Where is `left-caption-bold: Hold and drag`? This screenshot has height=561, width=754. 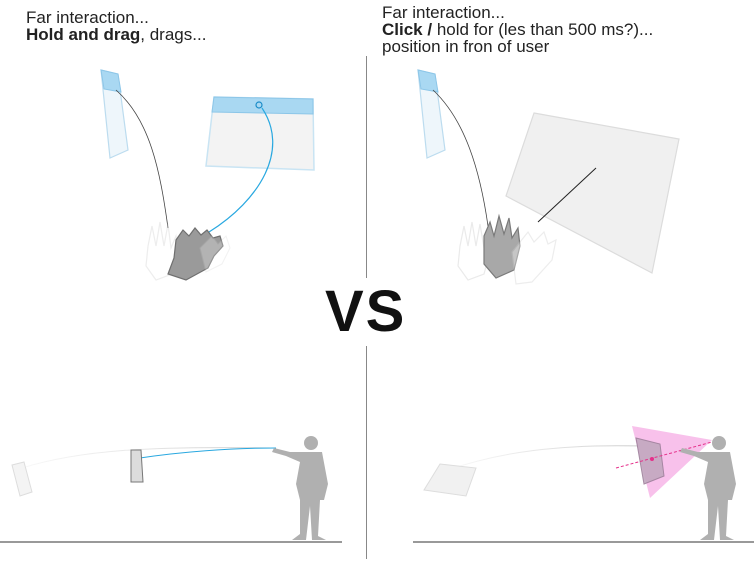 left-caption-bold: Hold and drag is located at coordinates (83, 34).